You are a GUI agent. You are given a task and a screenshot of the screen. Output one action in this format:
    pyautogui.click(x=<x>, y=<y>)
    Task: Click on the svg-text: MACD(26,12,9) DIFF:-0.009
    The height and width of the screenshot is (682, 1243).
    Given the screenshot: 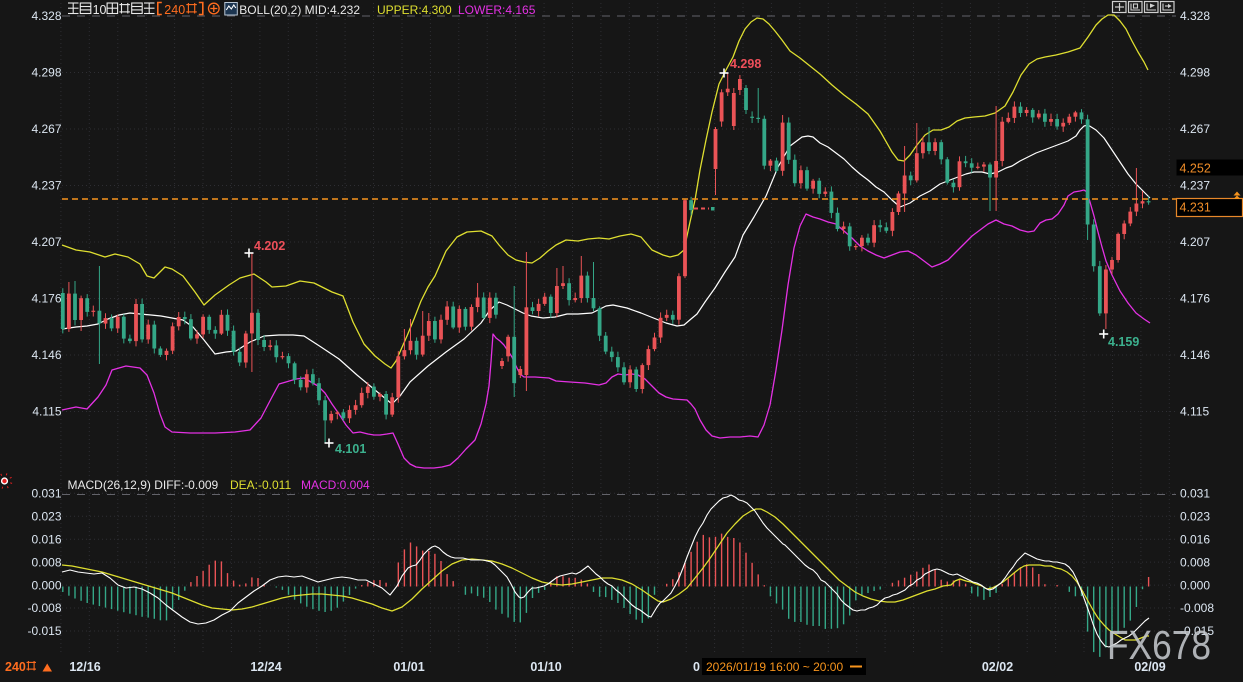 What is the action you would take?
    pyautogui.click(x=143, y=485)
    